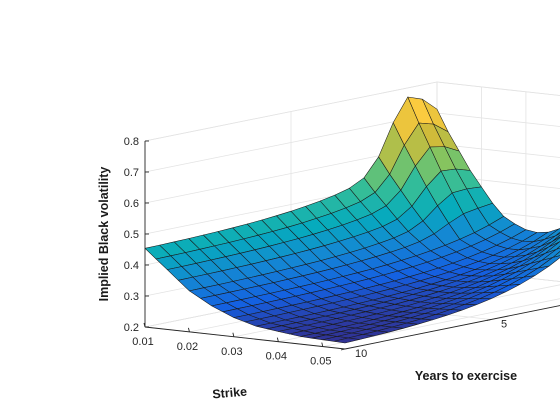  What do you see at coordinates (104, 234) in the screenshot?
I see `z-axis-label: Implied Black volatility` at bounding box center [104, 234].